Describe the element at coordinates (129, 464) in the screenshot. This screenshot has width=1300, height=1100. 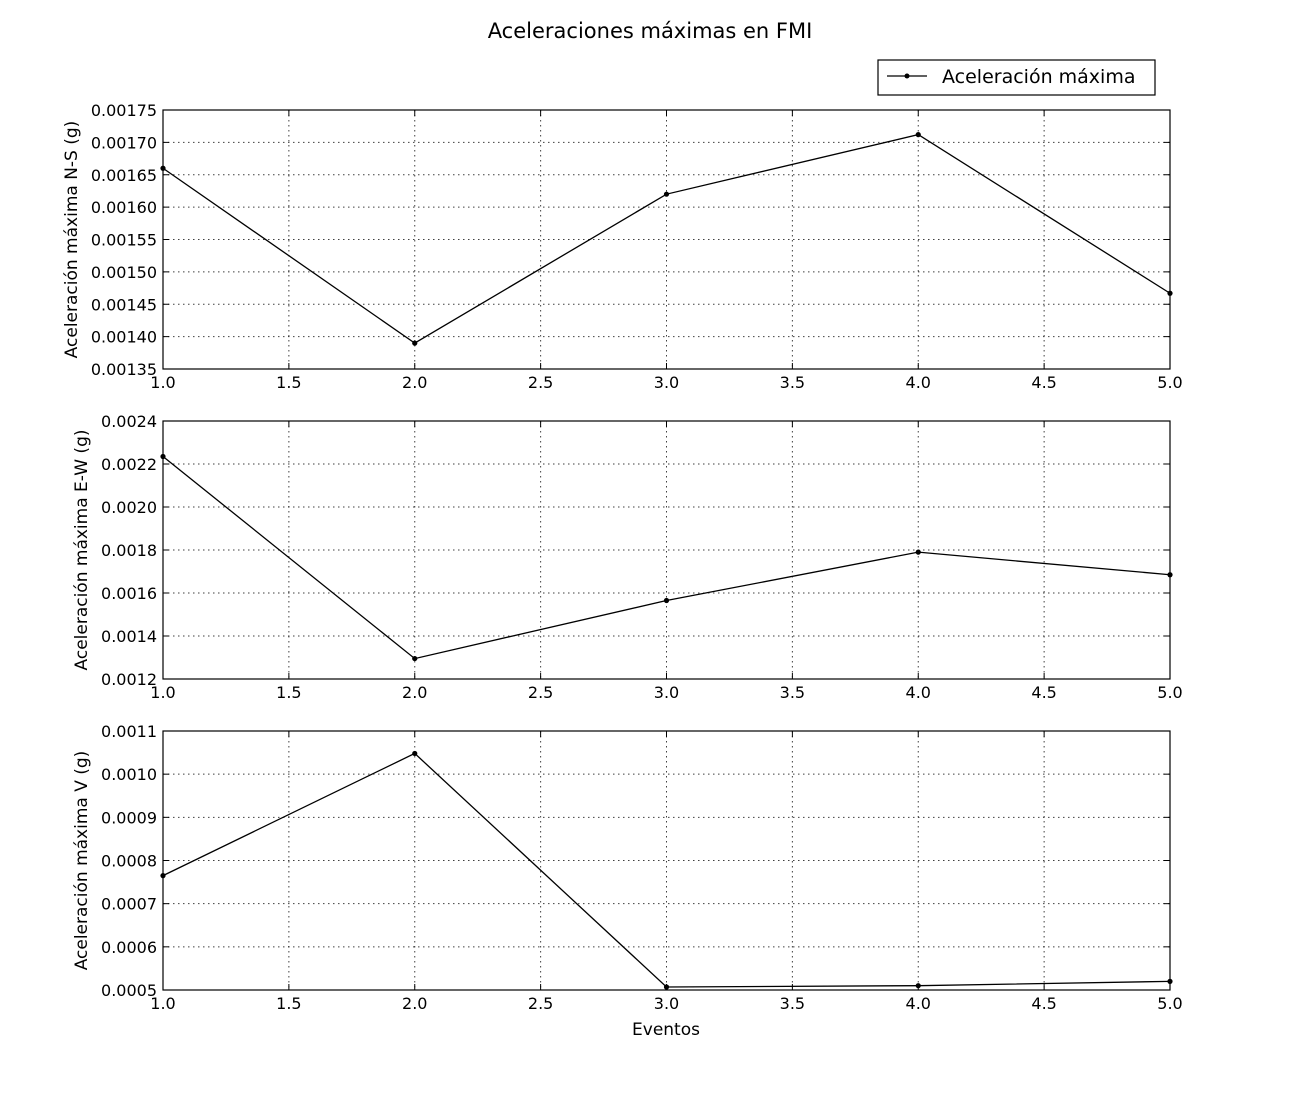
I see `y-tick-label: 0.0022` at that location.